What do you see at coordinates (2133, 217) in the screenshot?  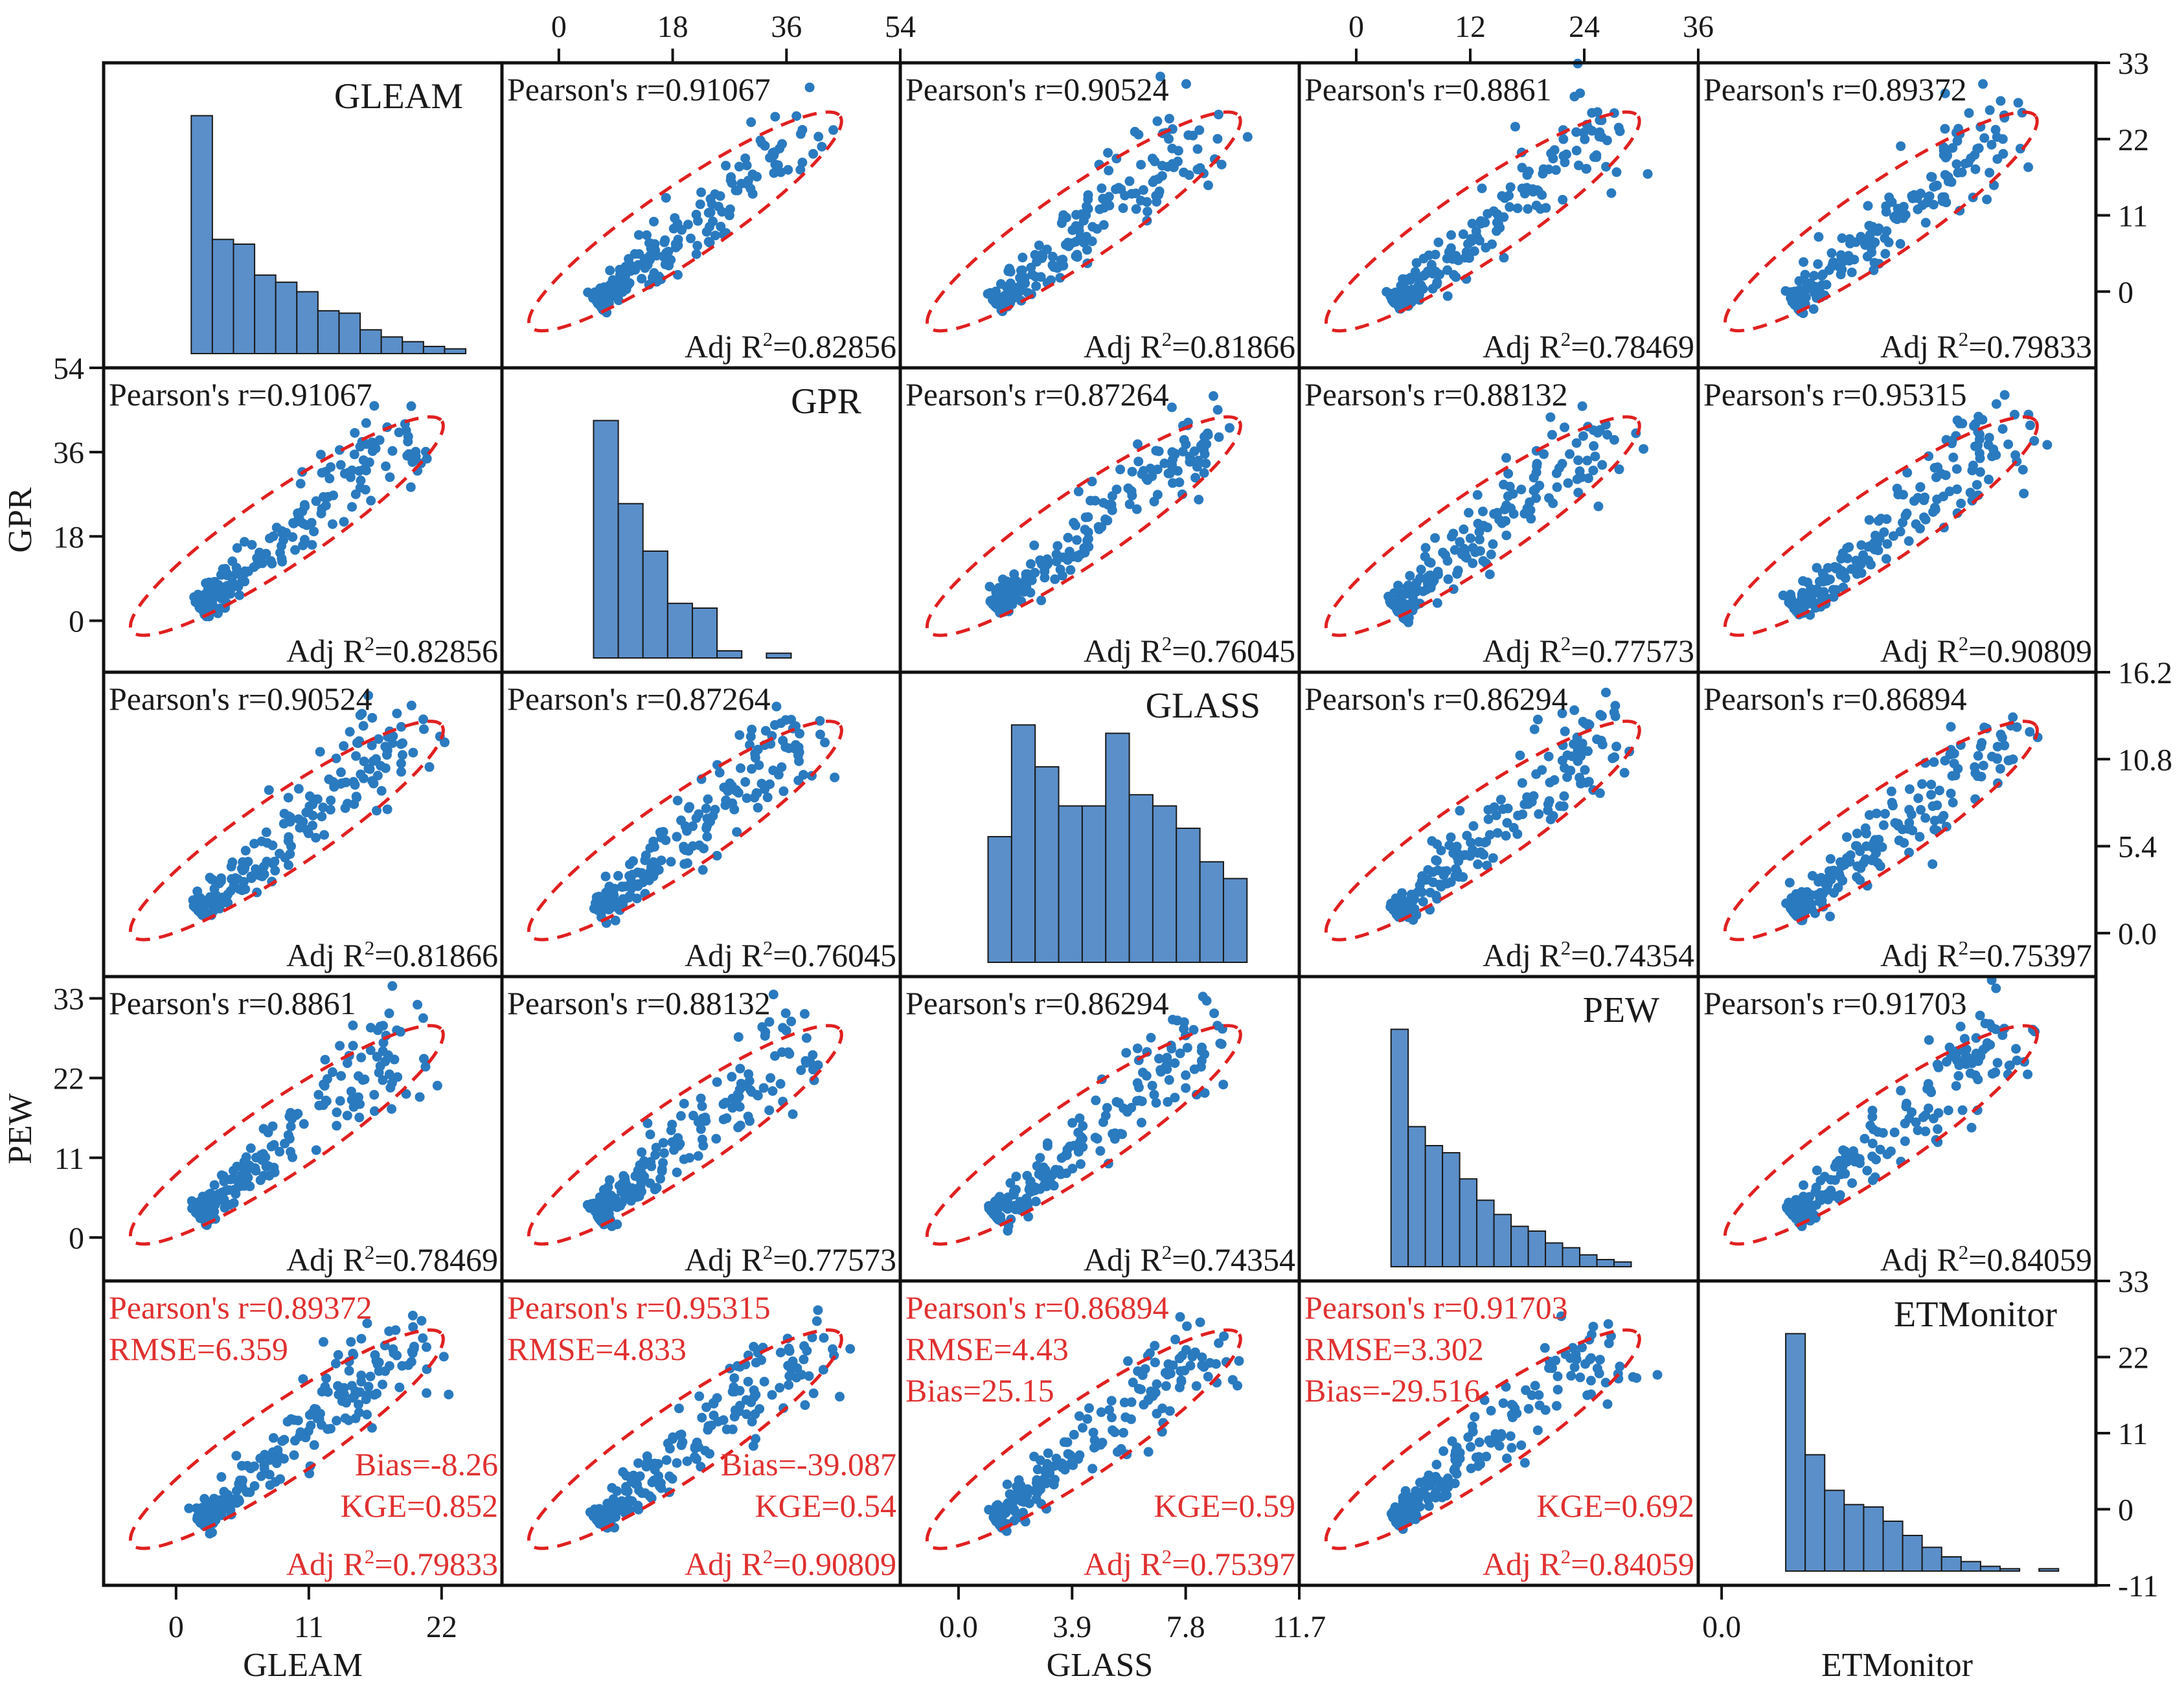 I see `y-tick-label: 11` at bounding box center [2133, 217].